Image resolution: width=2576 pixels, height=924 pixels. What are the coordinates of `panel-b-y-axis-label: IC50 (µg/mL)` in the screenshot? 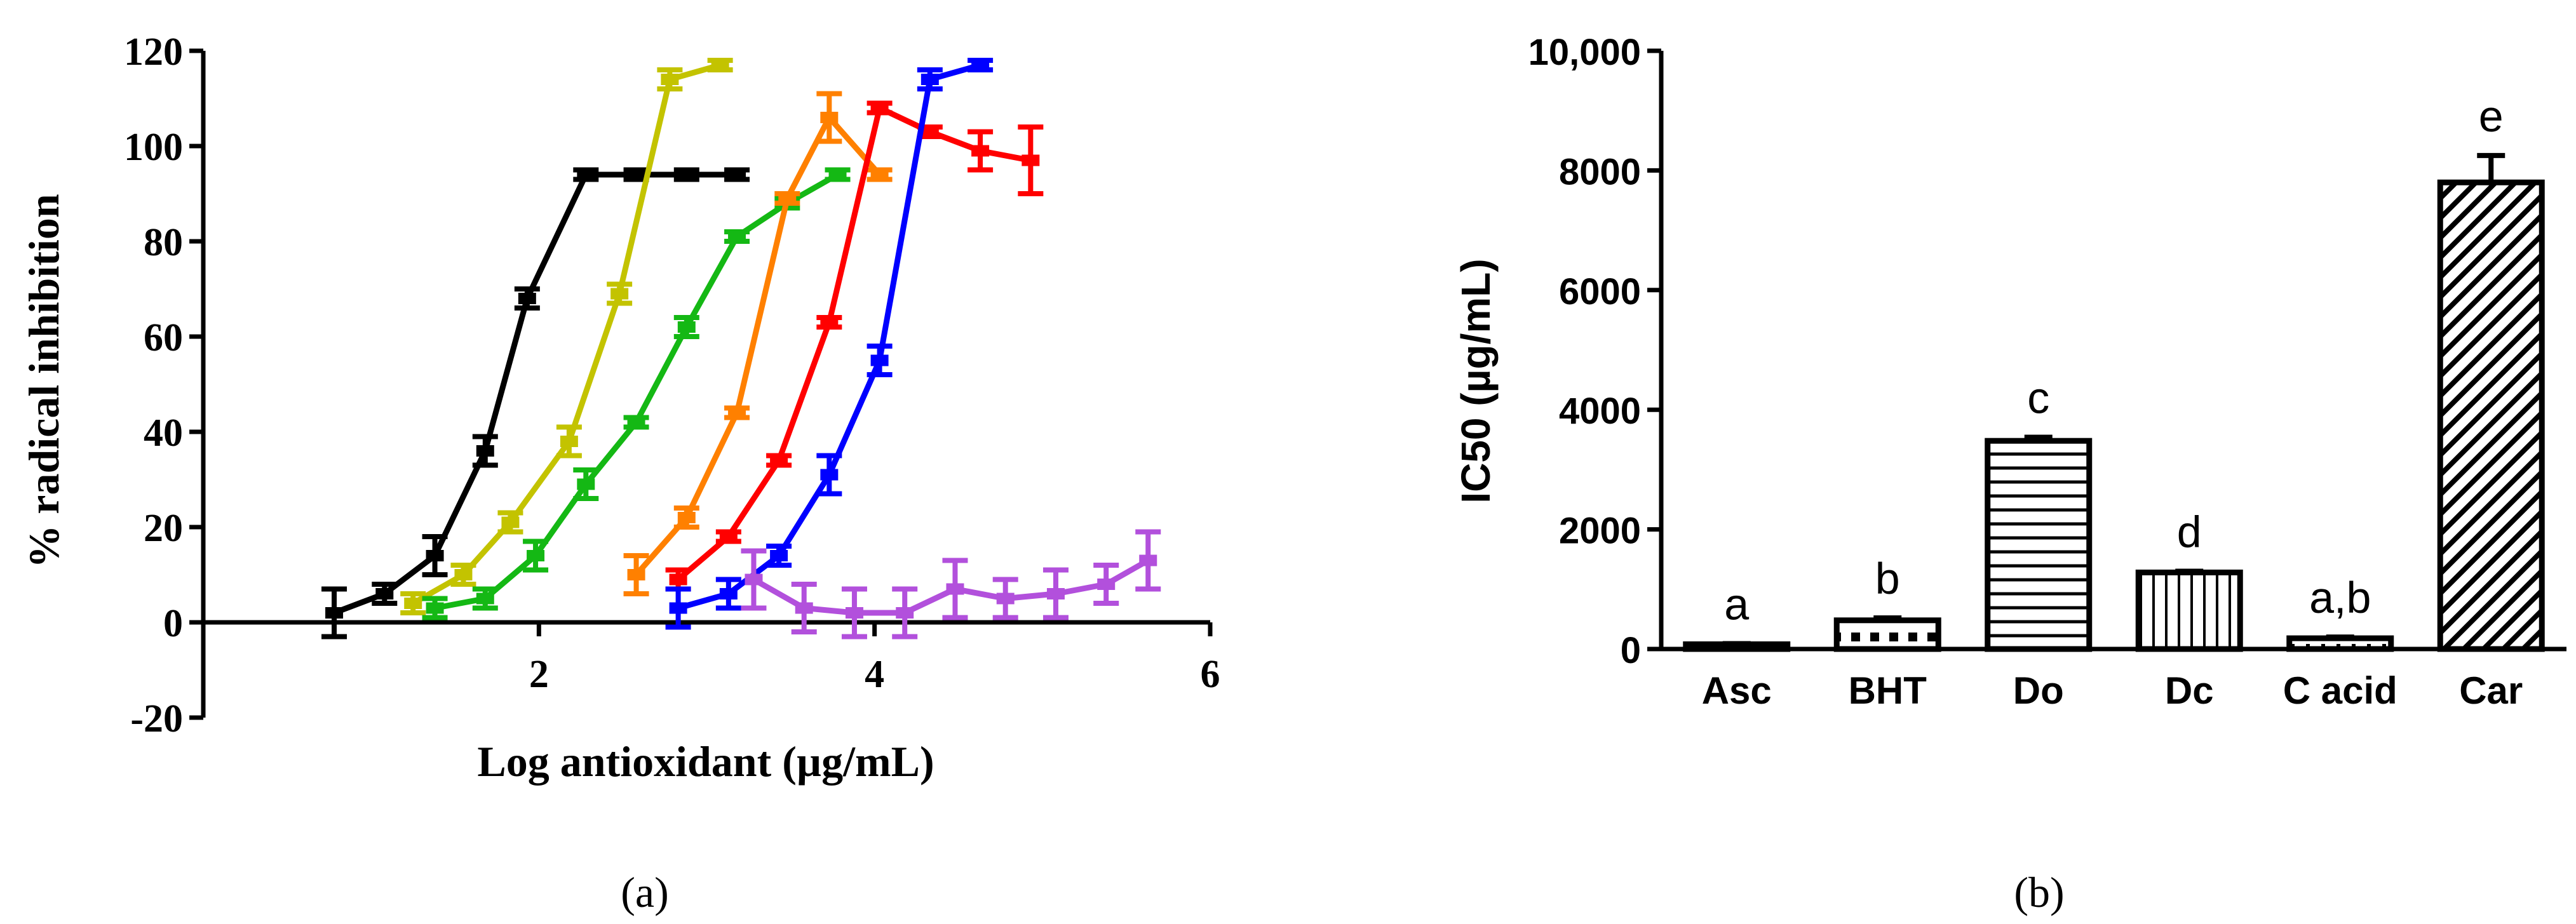 It's located at (1476, 380).